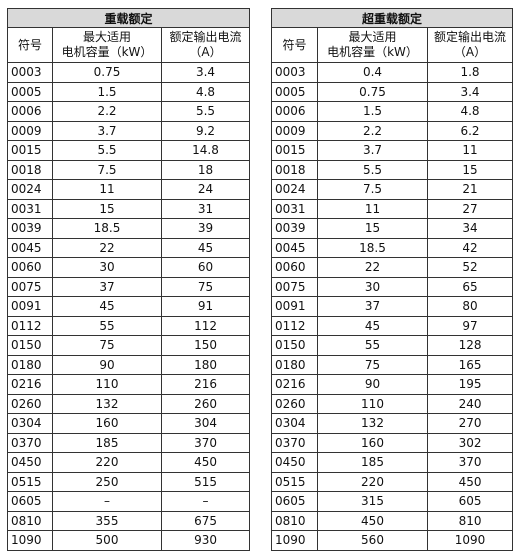  Describe the element at coordinates (372, 501) in the screenshot. I see `cell: 315` at that location.